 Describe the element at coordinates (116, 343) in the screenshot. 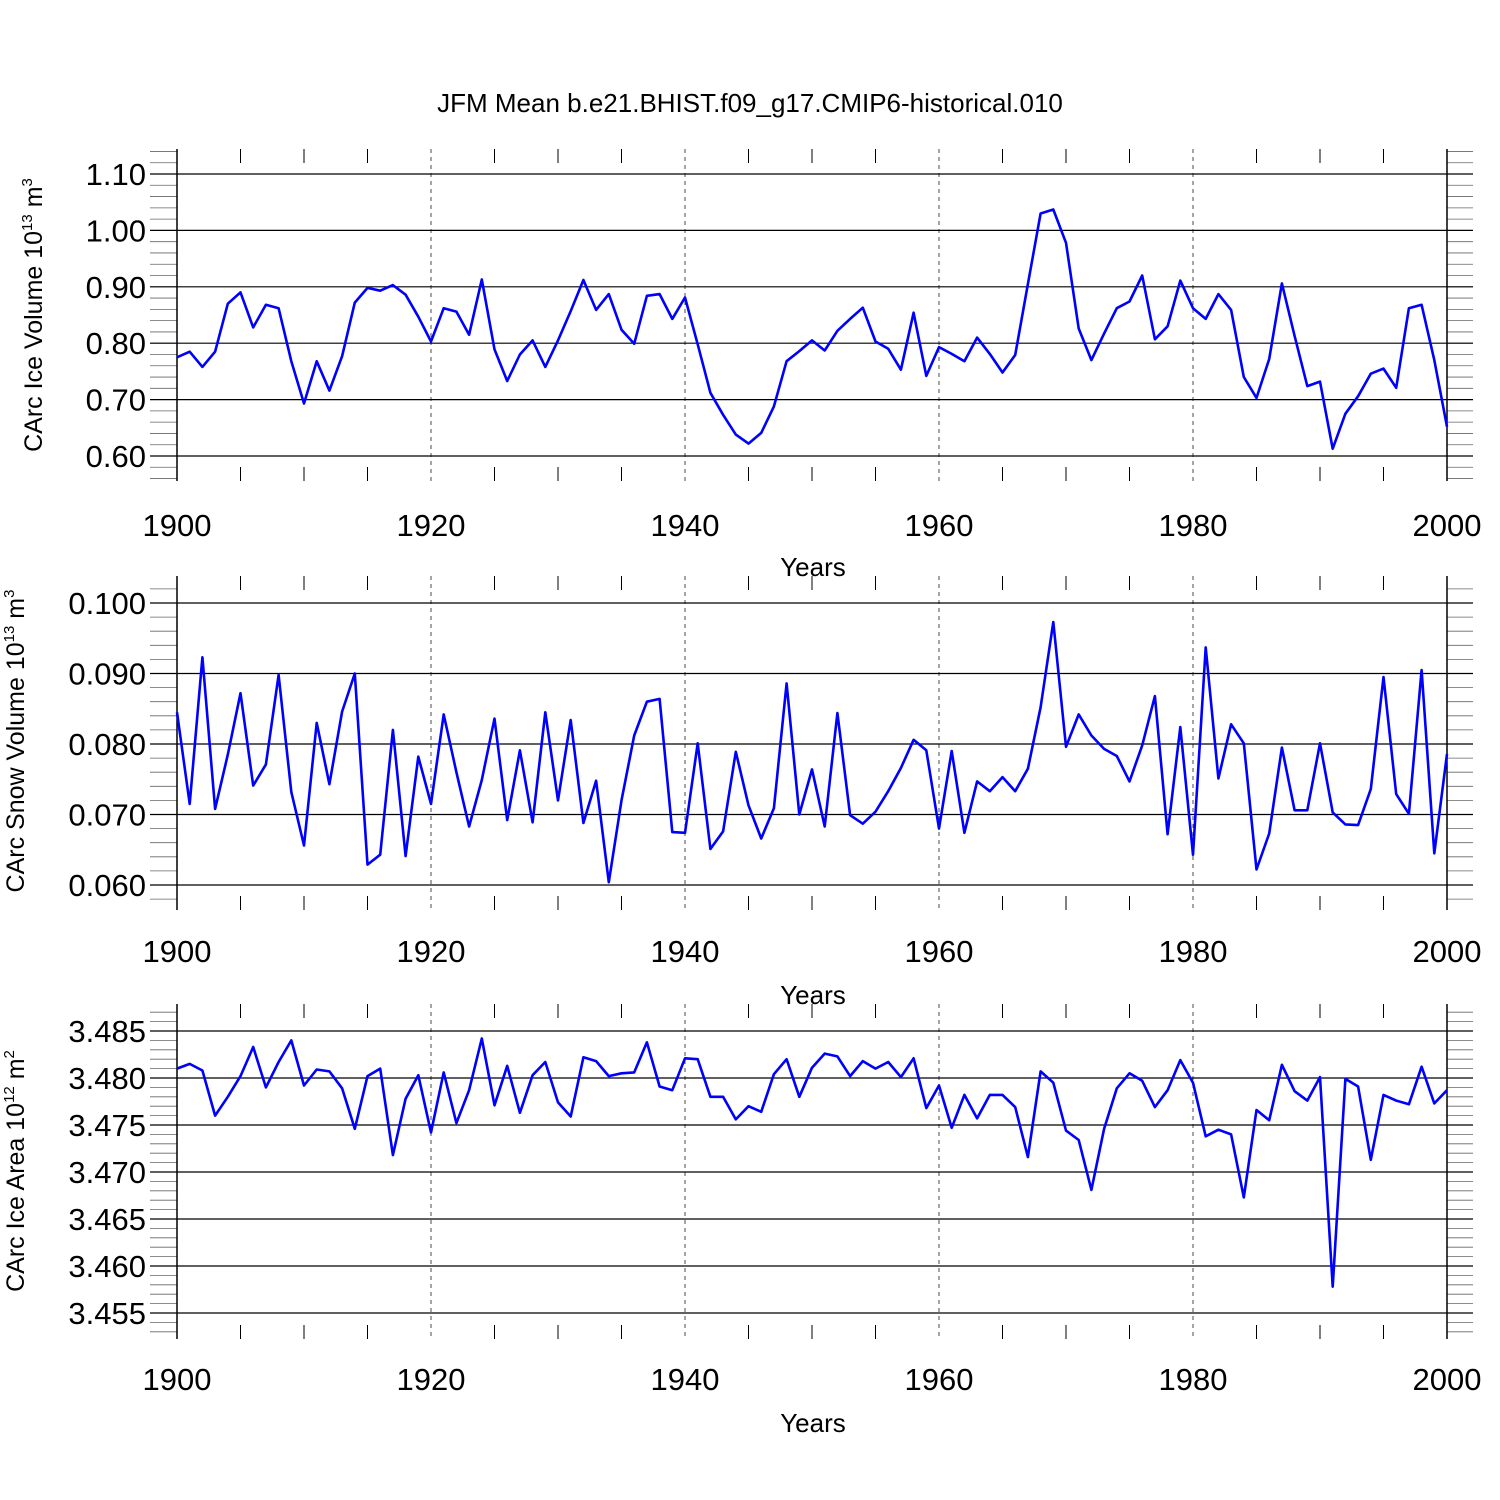

I see `y-tick-label: 0.80` at that location.